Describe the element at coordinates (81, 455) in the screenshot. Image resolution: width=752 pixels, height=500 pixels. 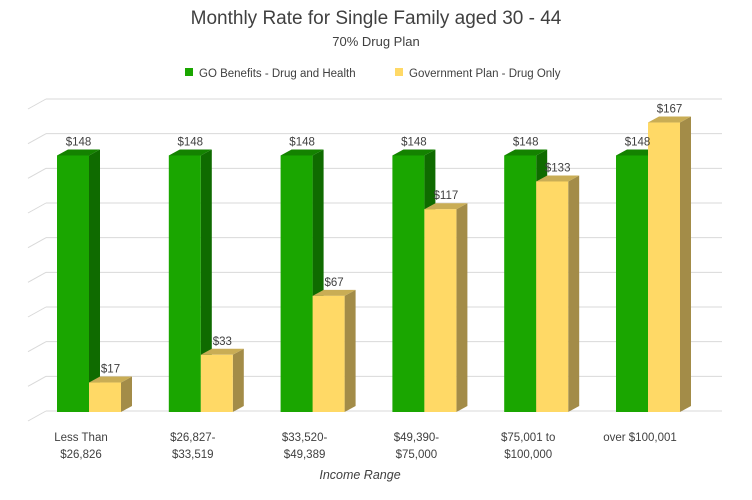
I see `x-tick-label: $26,826` at that location.